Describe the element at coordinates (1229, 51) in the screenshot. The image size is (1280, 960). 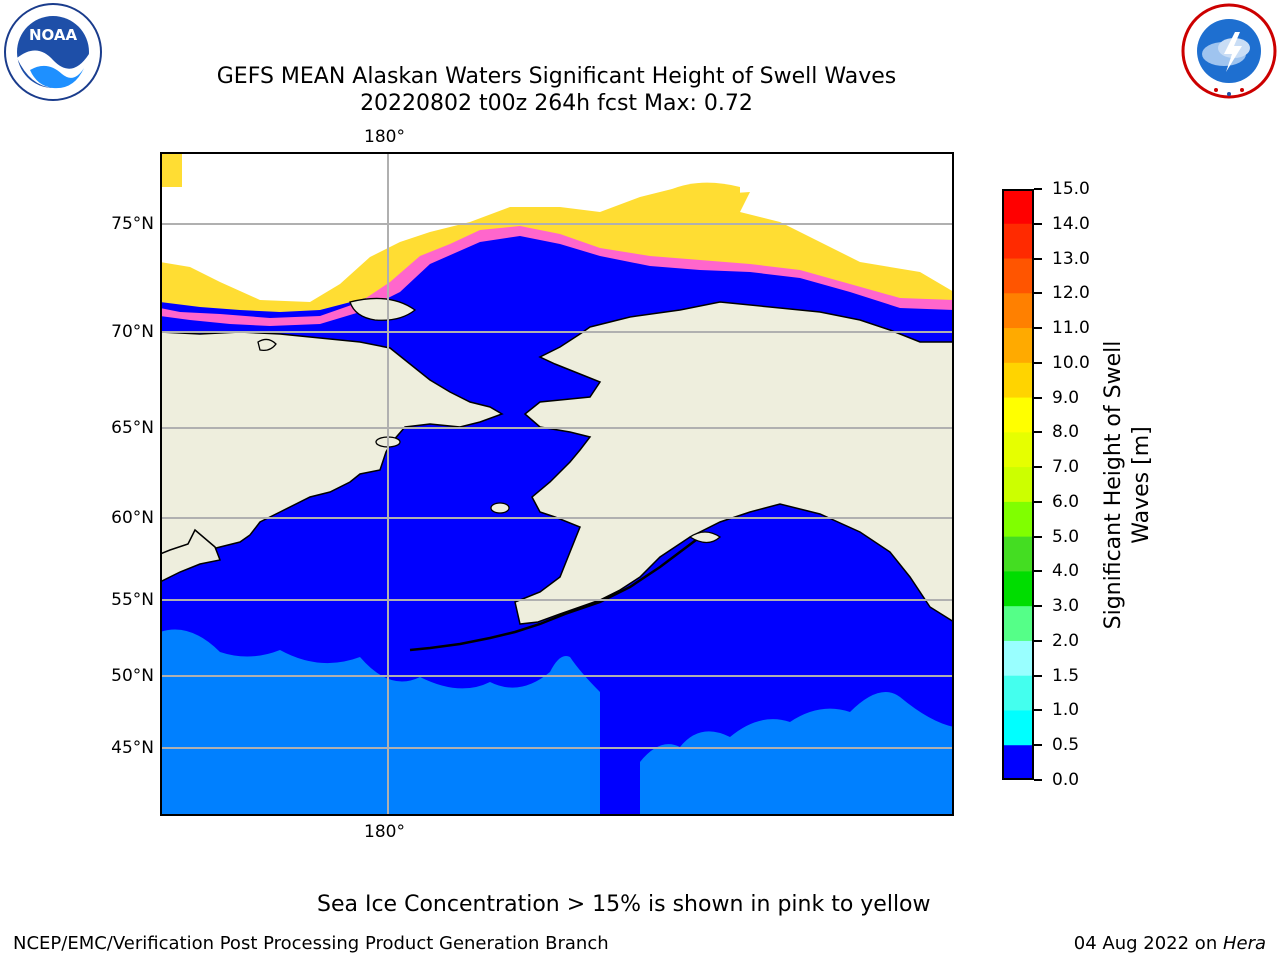
I see `nws-logo` at that location.